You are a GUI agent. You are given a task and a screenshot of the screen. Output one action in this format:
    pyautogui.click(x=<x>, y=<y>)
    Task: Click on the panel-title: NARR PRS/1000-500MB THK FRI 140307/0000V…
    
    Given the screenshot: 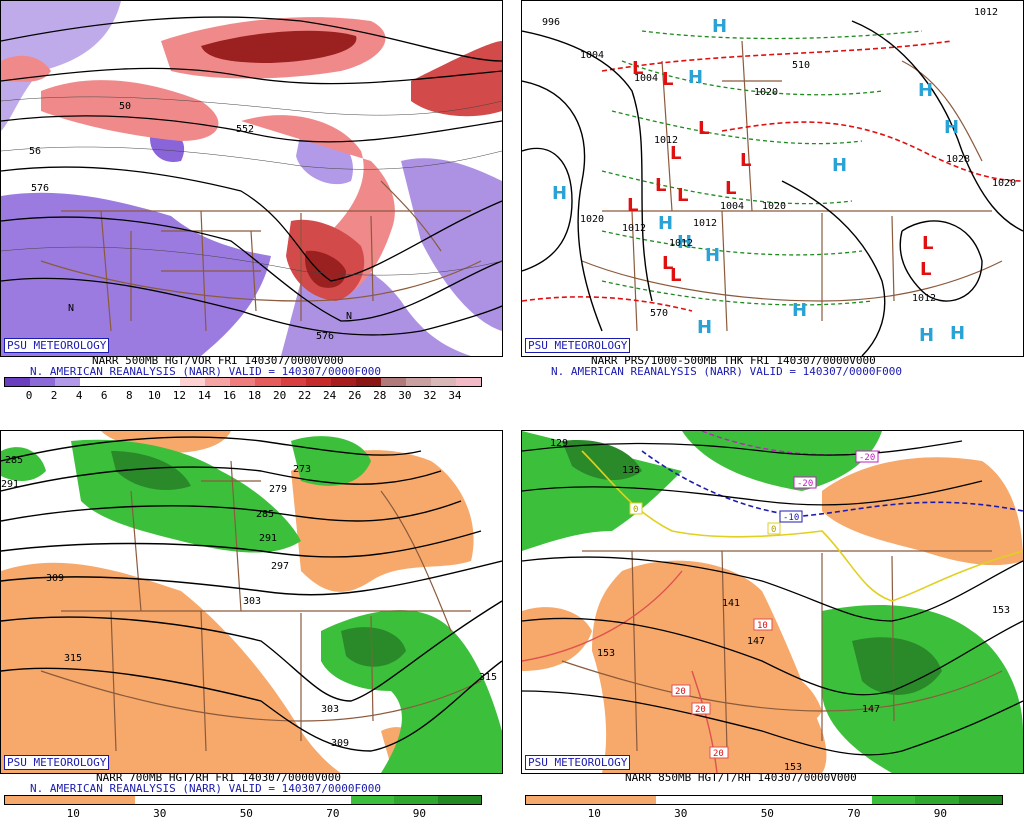 What is the action you would take?
    pyautogui.click(x=733, y=360)
    